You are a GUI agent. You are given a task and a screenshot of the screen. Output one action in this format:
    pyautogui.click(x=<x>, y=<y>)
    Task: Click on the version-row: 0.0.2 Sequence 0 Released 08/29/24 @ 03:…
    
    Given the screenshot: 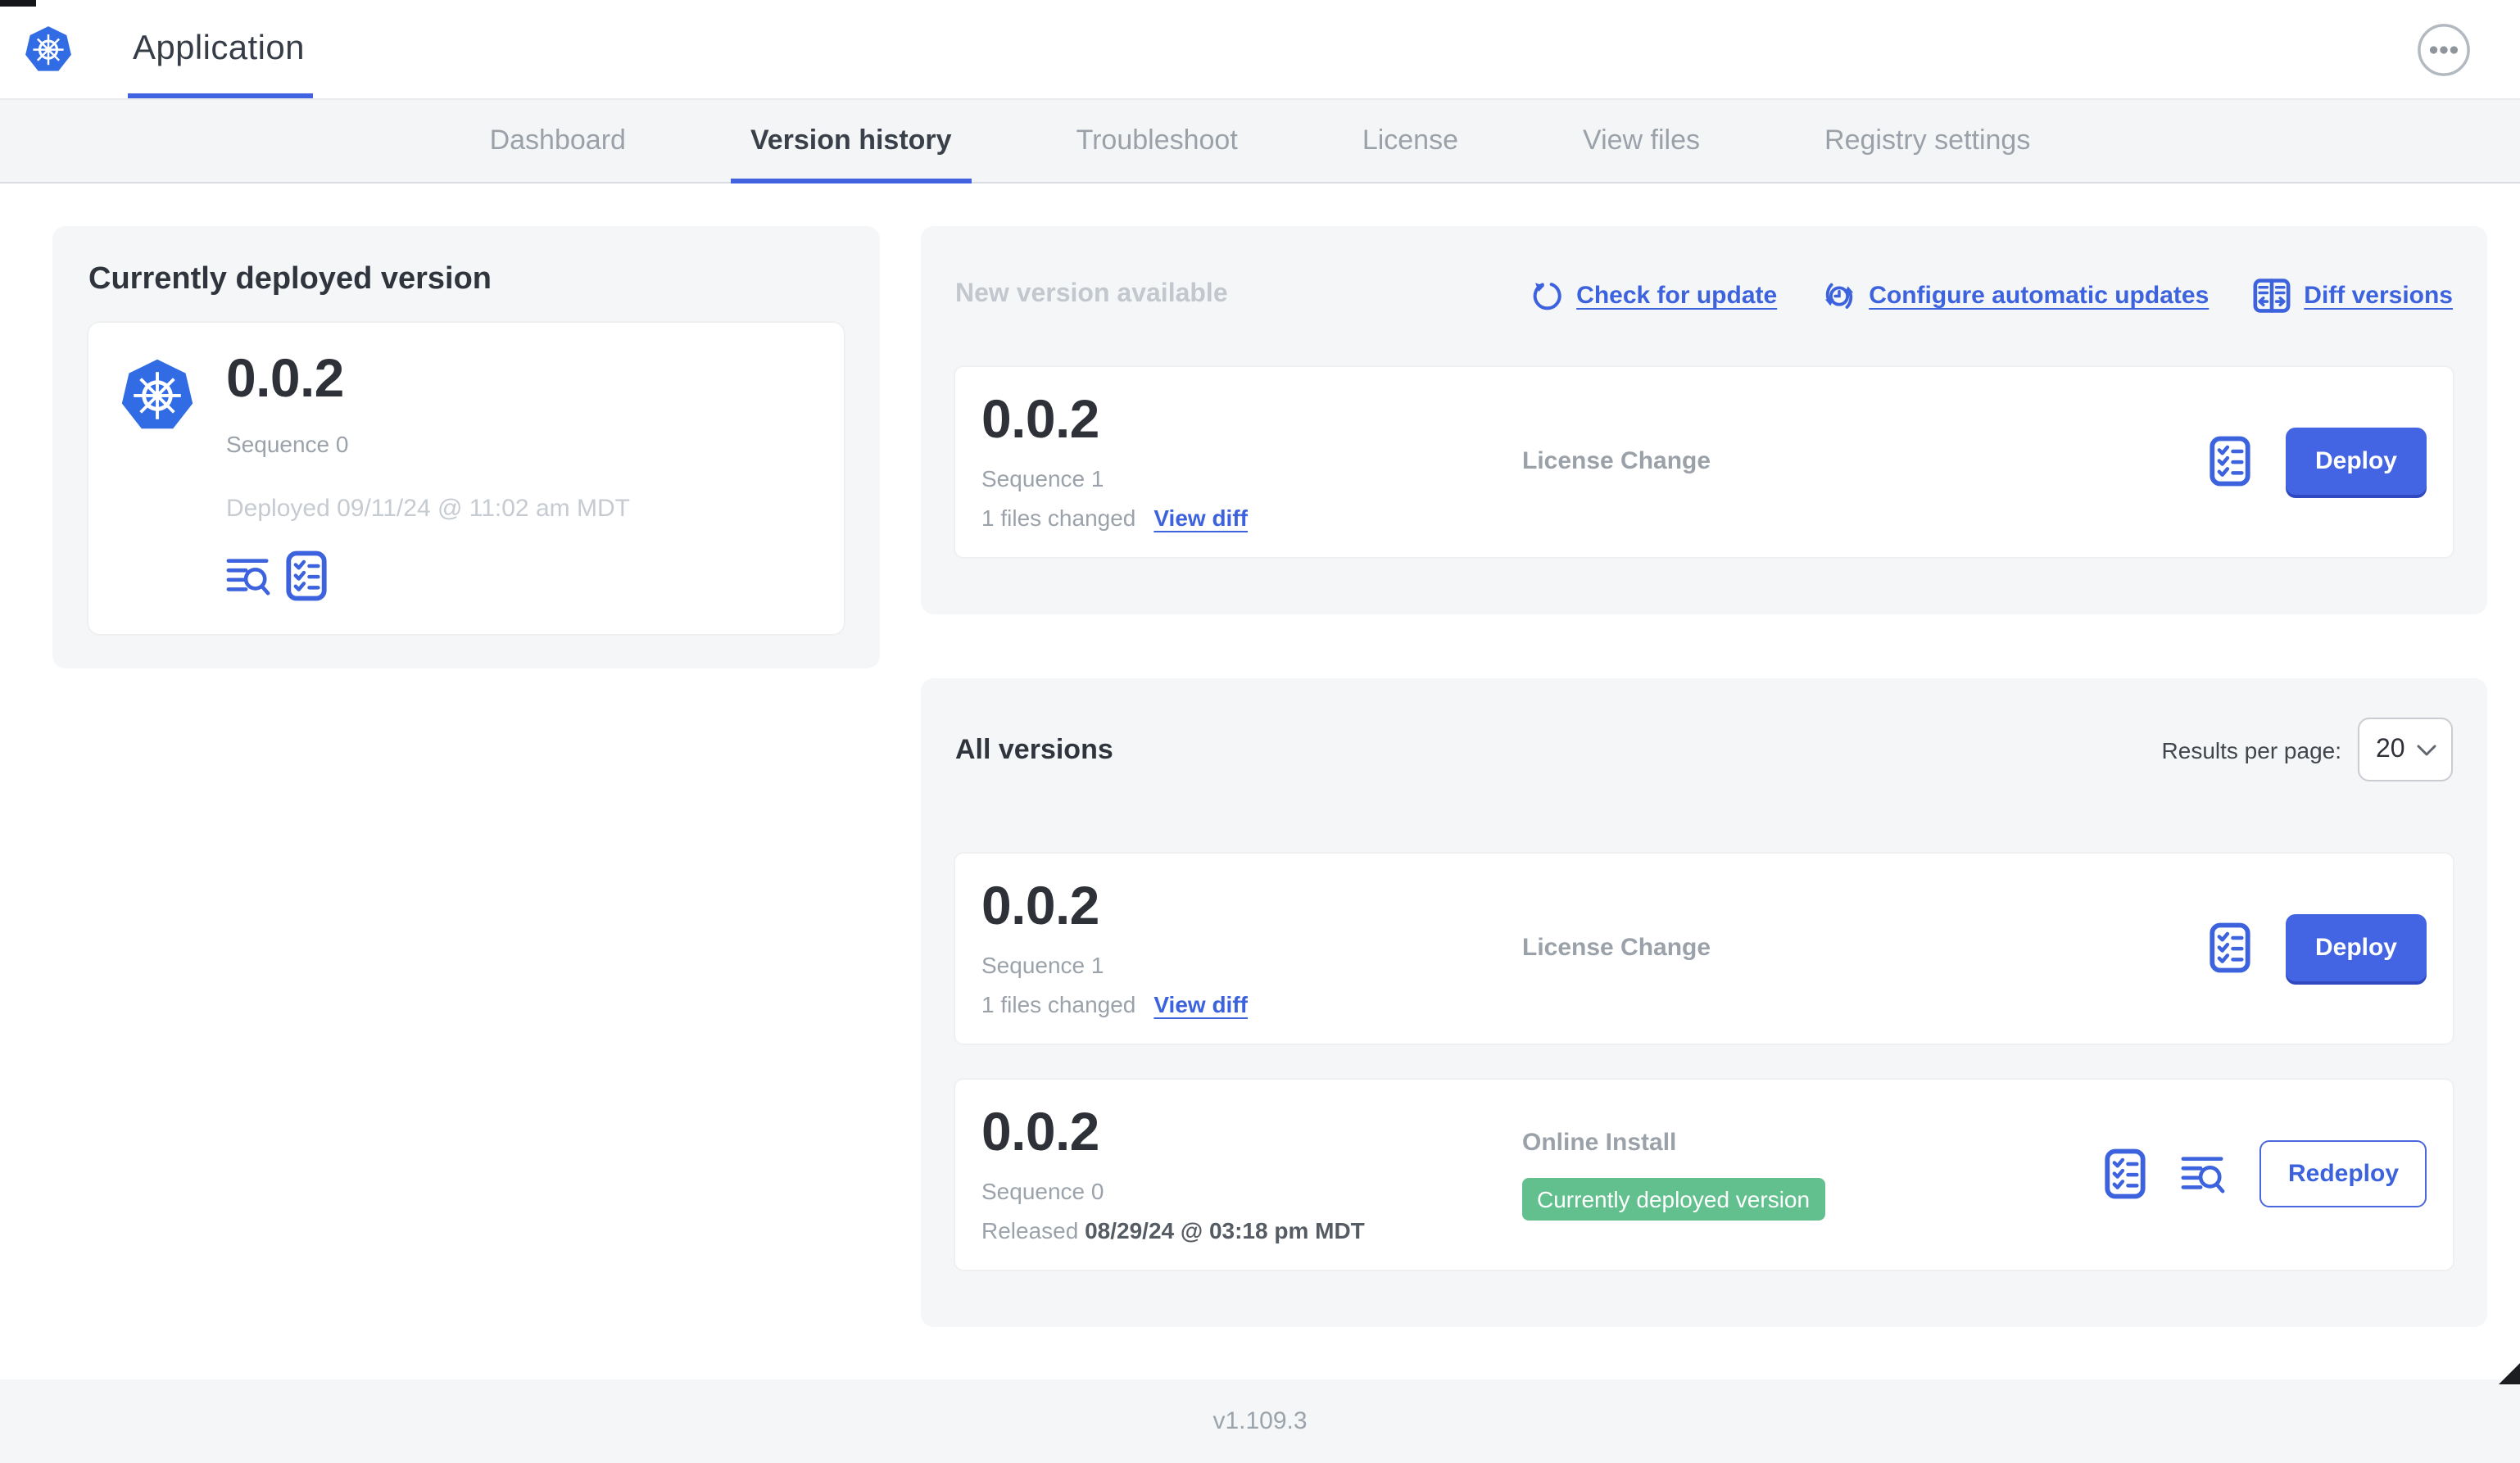 What is the action you would take?
    pyautogui.click(x=1704, y=1174)
    